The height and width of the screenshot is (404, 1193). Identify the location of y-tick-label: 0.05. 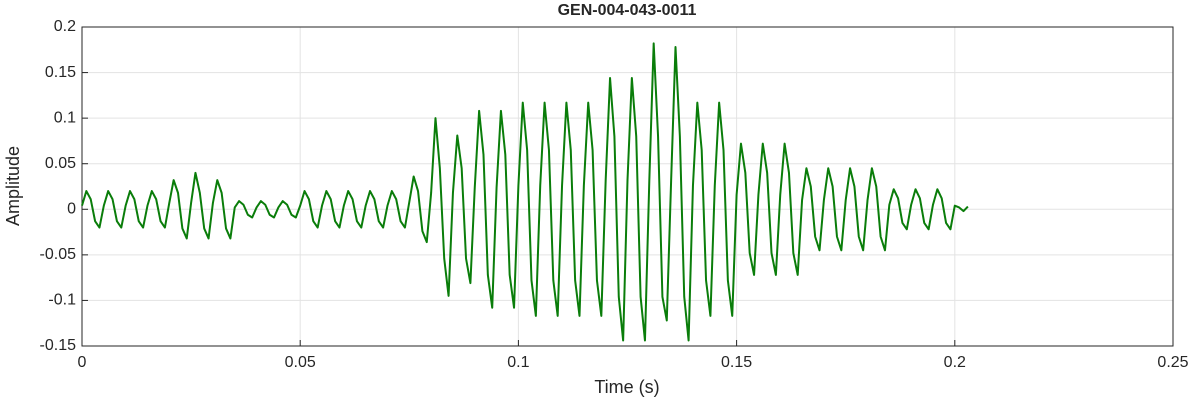
(60, 163).